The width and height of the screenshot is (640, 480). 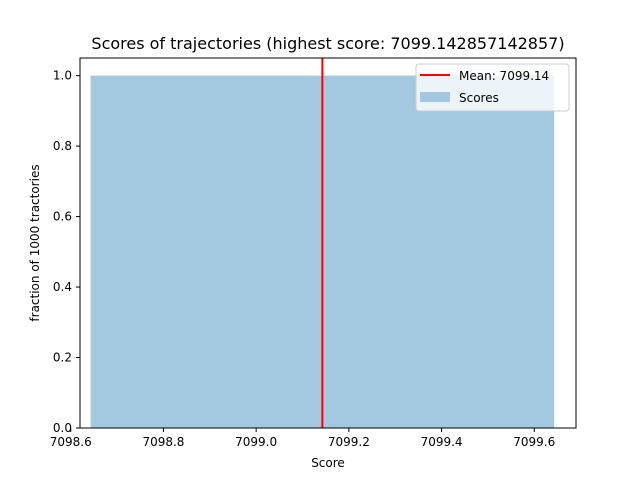 I want to click on legend-box, so click(x=492, y=87).